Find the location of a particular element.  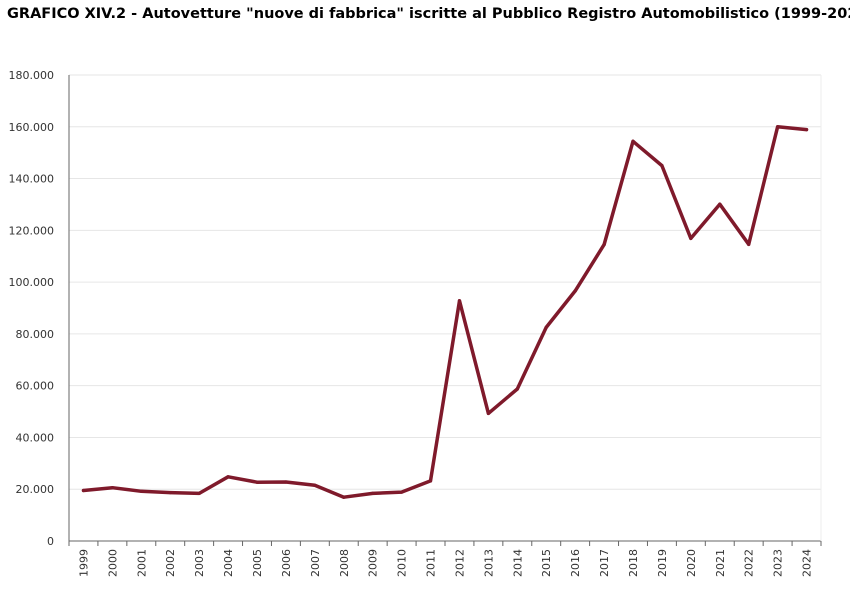

x-tick-label: 2001 is located at coordinates (141, 563).